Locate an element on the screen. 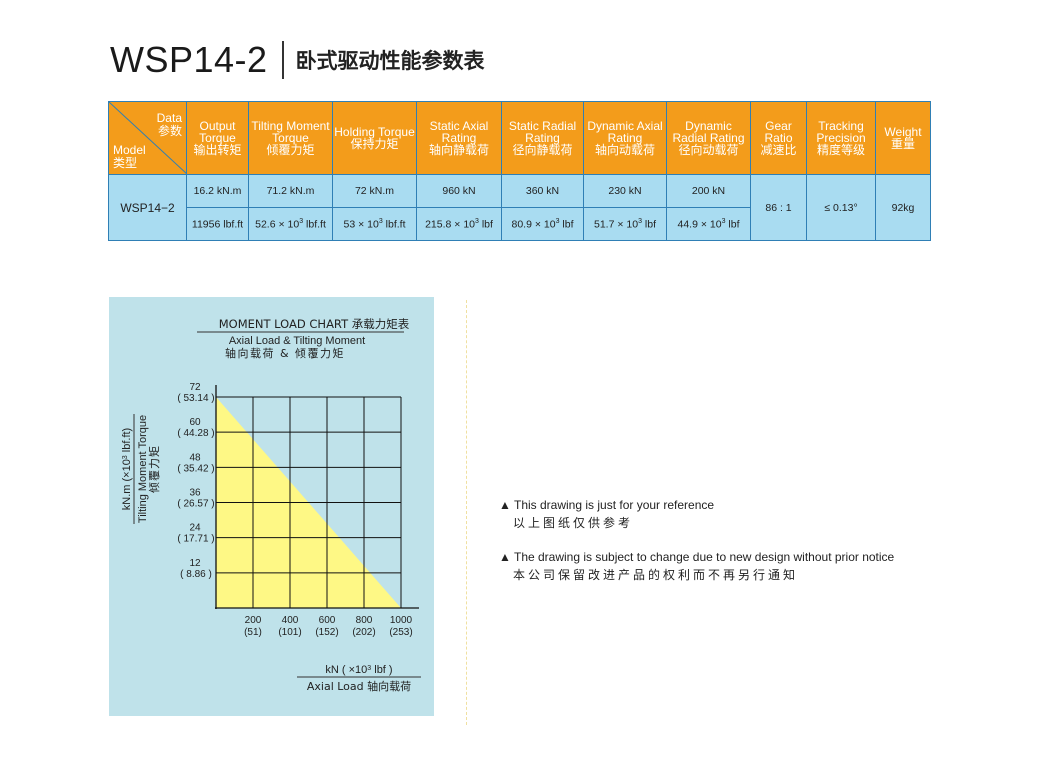  column-header-en: Holding Torque is located at coordinates (374, 132).